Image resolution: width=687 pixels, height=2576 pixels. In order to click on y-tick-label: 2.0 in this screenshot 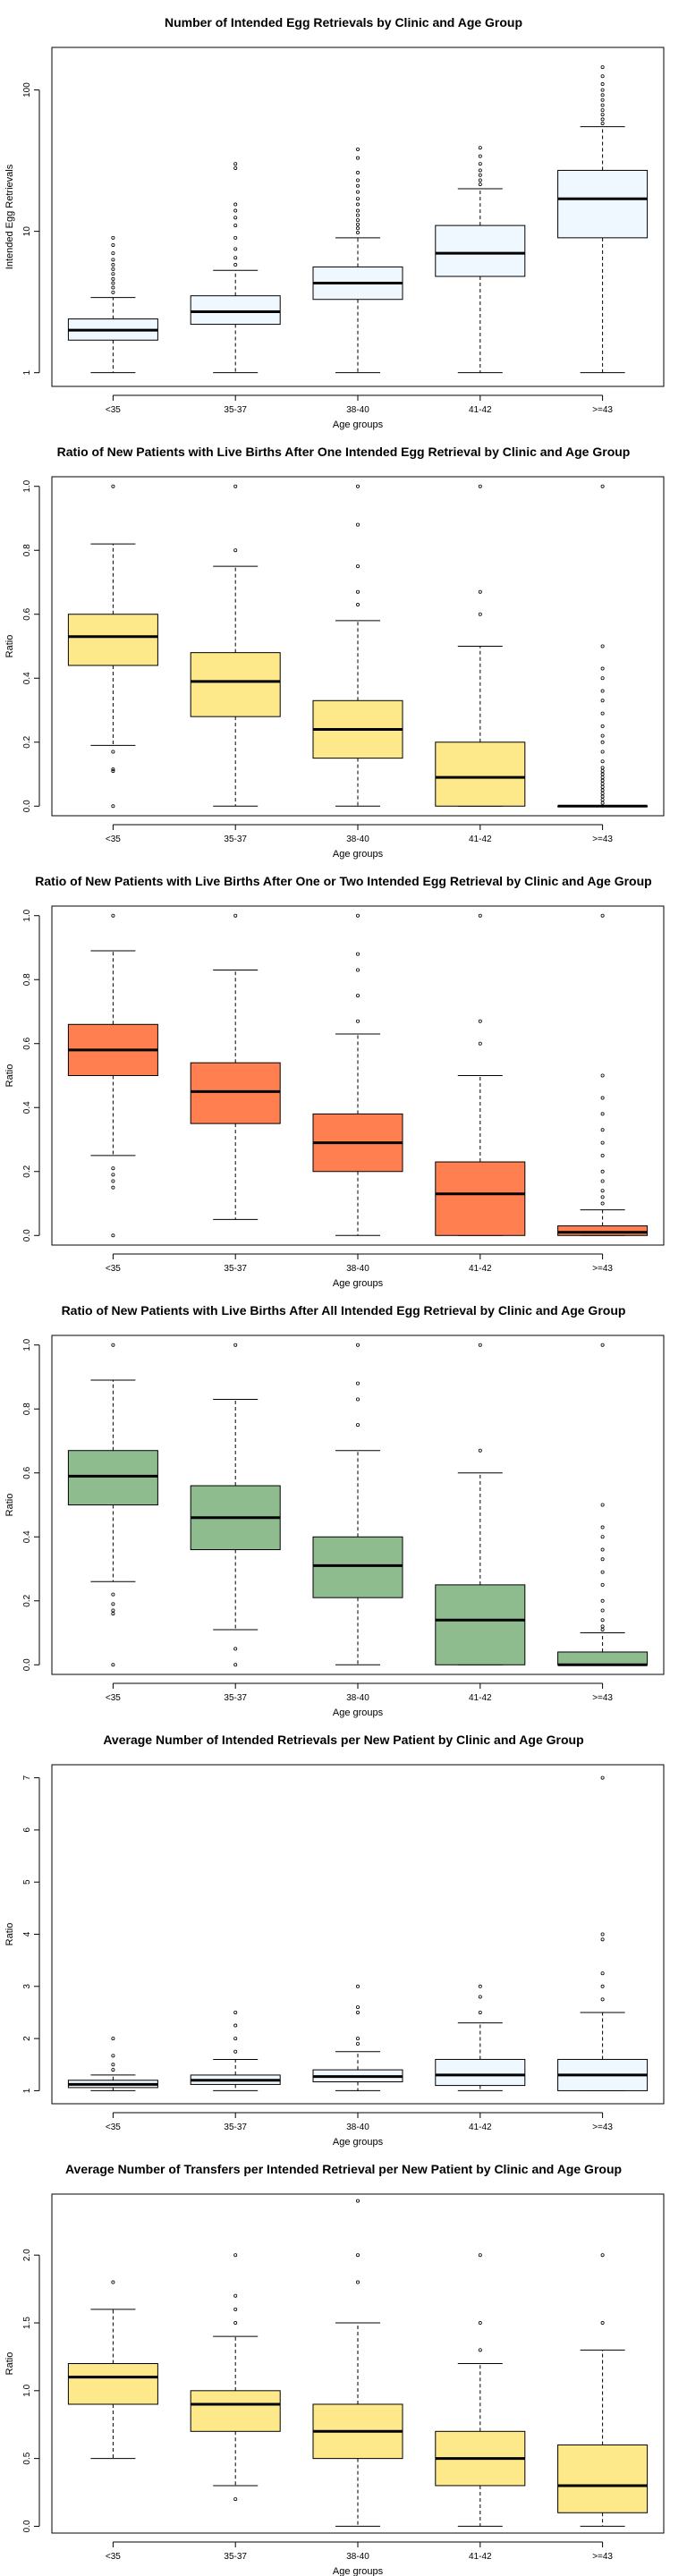, I will do `click(27, 2255)`.